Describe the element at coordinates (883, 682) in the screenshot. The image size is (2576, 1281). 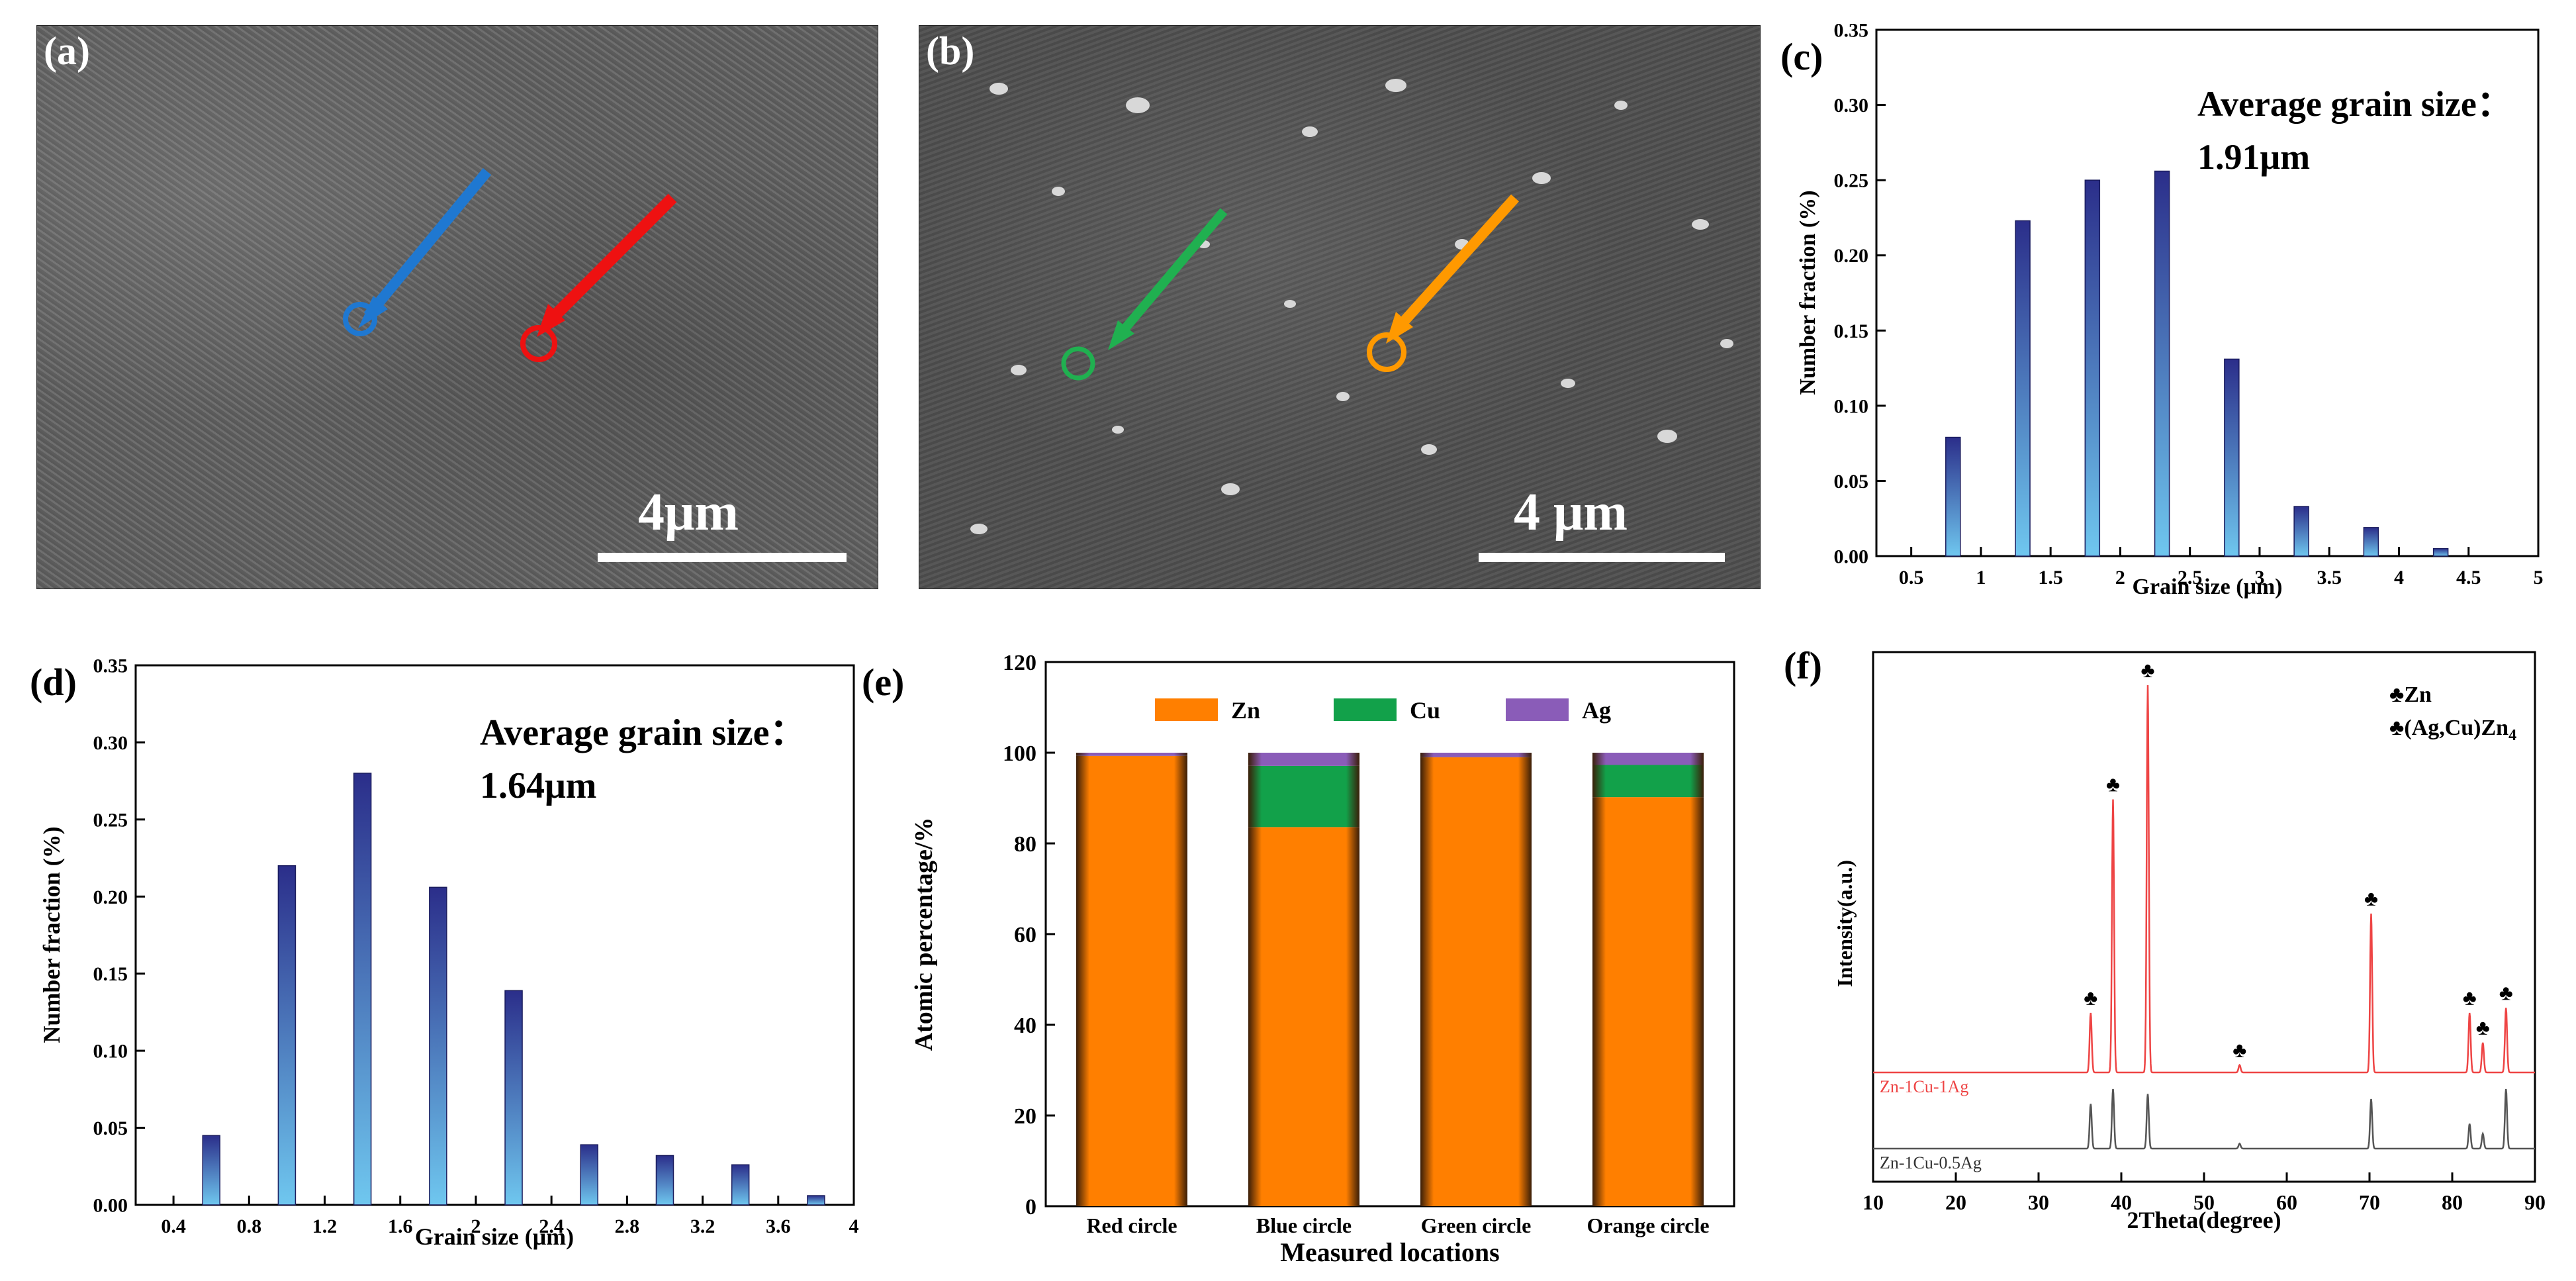
I see `panel-label-e: (e)` at that location.